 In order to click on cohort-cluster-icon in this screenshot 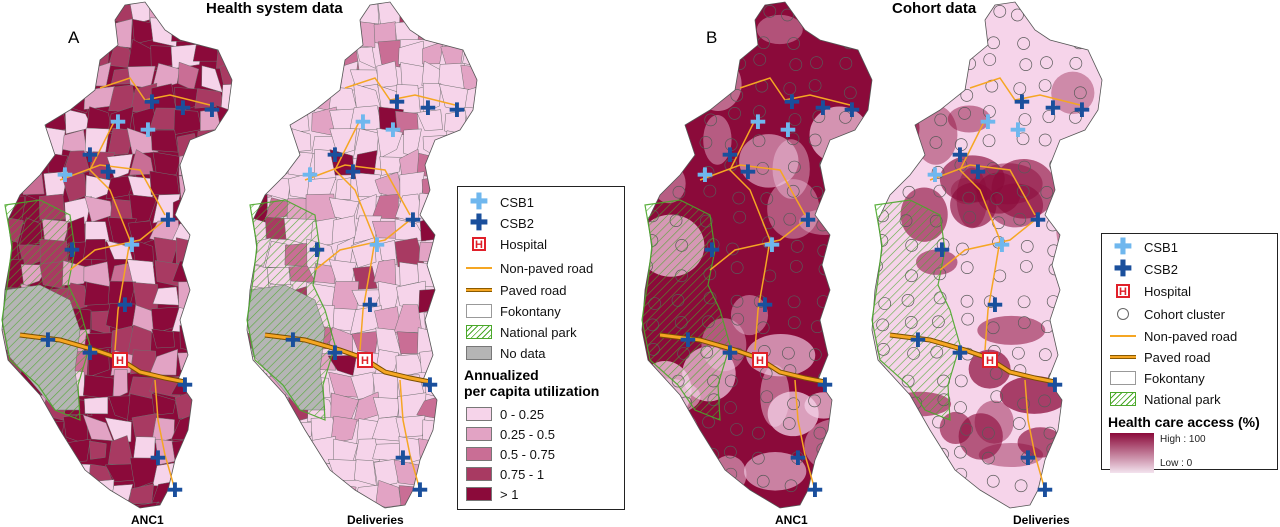, I will do `click(1123, 314)`.